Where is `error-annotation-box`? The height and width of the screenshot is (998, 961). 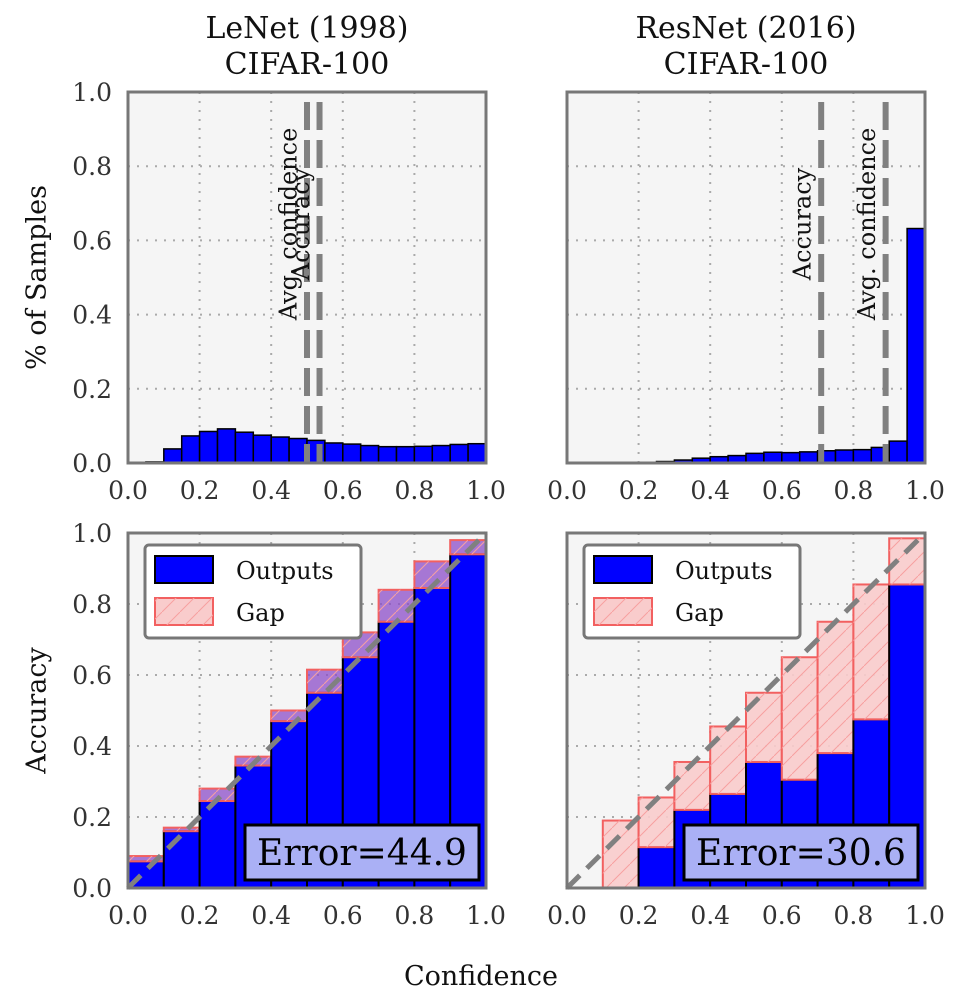
error-annotation-box is located at coordinates (801, 852).